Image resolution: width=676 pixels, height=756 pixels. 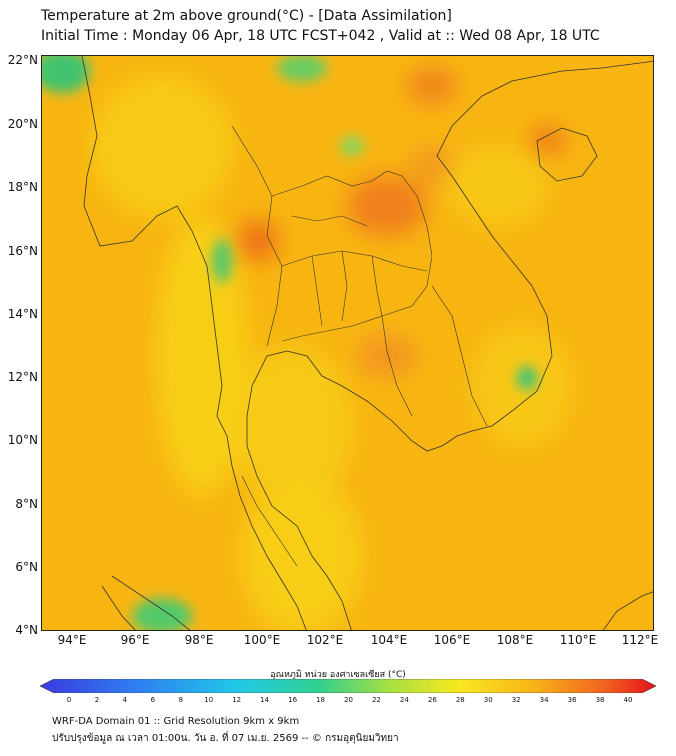 What do you see at coordinates (640, 640) in the screenshot?
I see `lon-label-112: 112°E` at bounding box center [640, 640].